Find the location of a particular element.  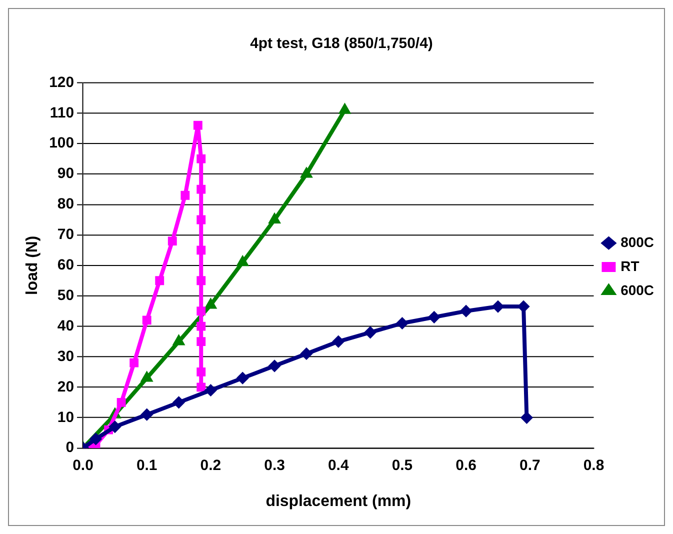

y-tick-label: 120 is located at coordinates (61, 82).